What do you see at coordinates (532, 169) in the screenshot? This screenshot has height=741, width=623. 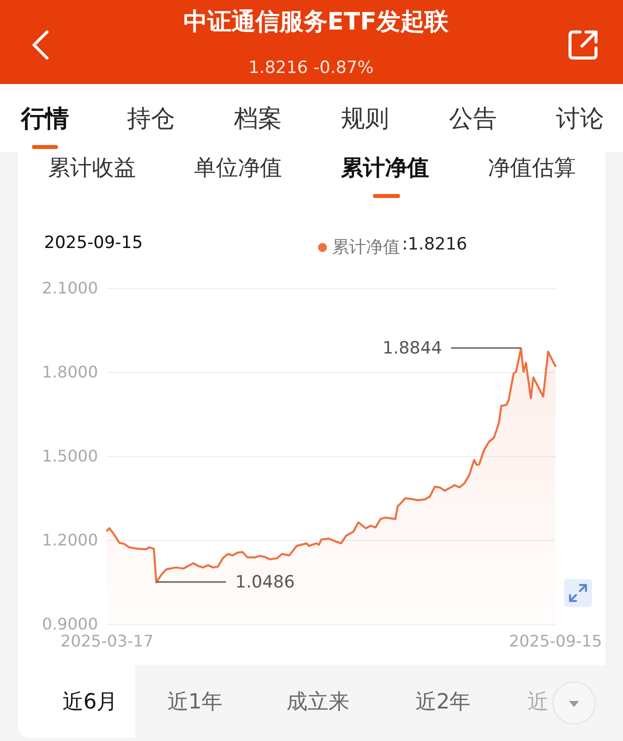 I see `text: 净值估算` at bounding box center [532, 169].